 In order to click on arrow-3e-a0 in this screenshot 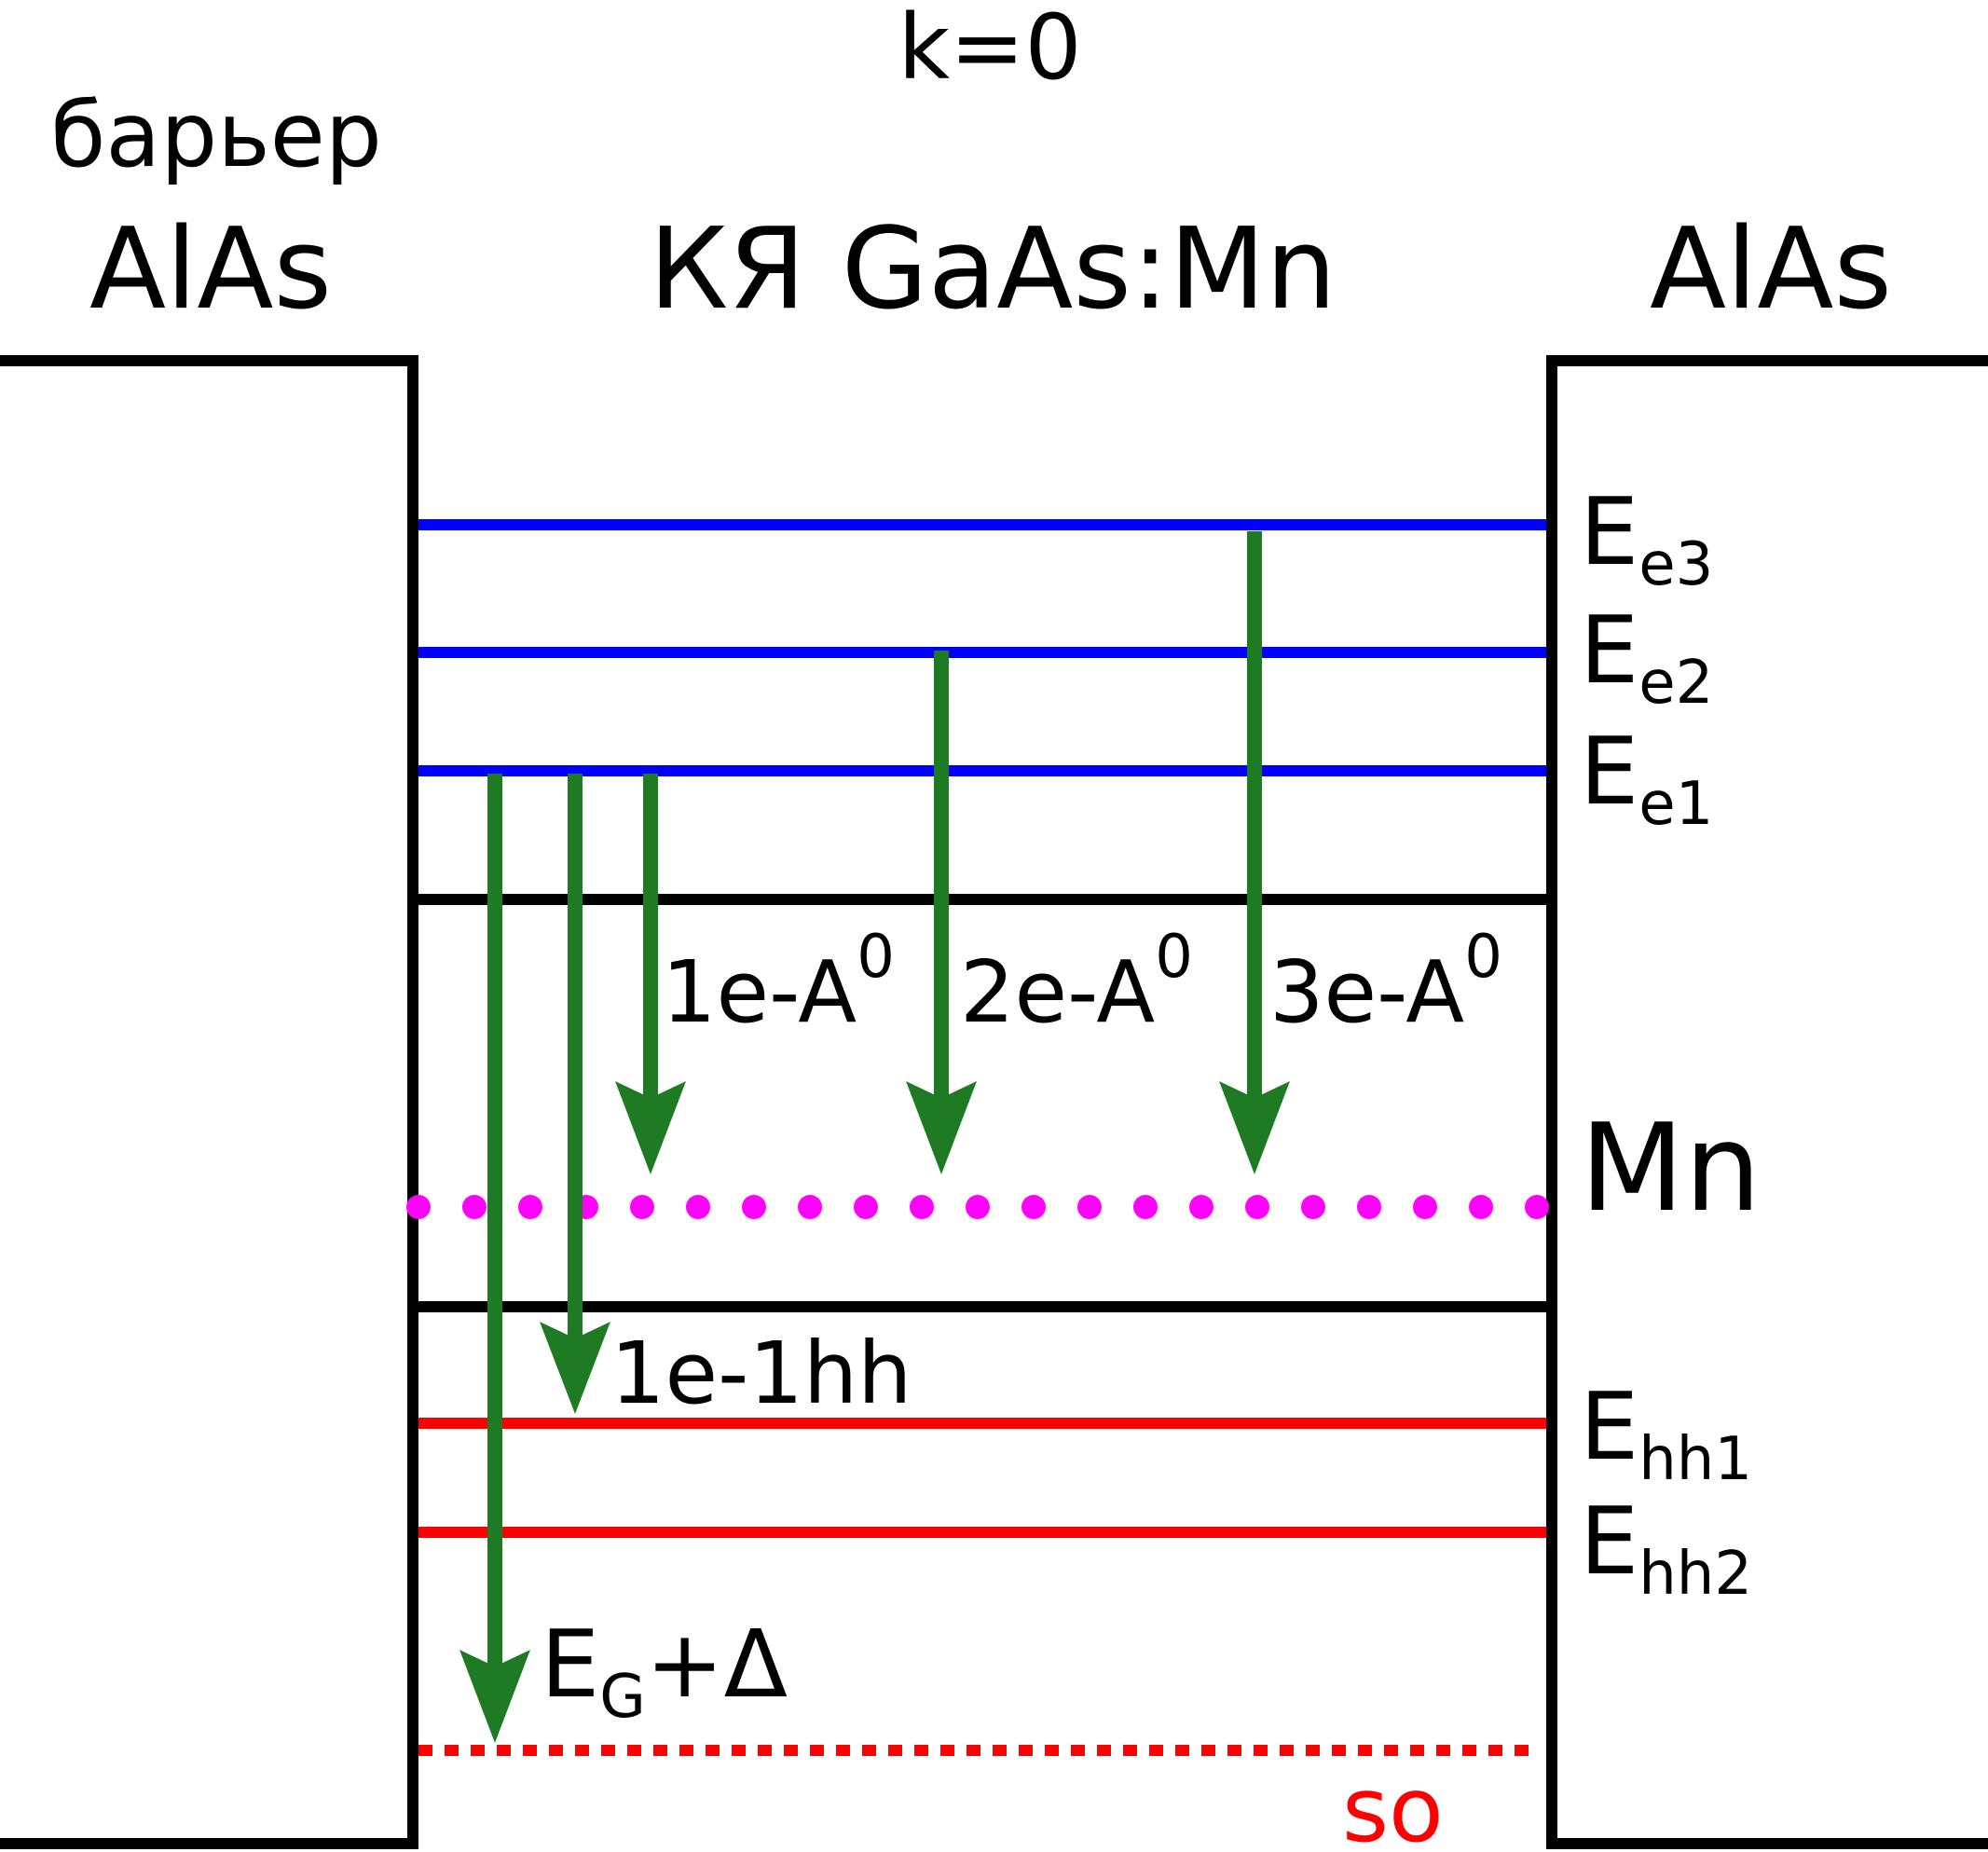, I will do `click(1254, 853)`.